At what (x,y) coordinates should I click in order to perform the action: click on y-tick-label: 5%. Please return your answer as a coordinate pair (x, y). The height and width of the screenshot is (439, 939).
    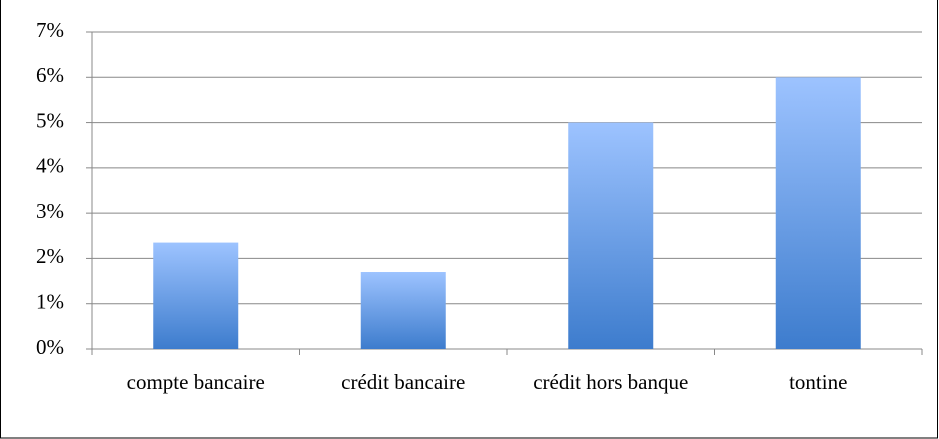
    Looking at the image, I should click on (50, 120).